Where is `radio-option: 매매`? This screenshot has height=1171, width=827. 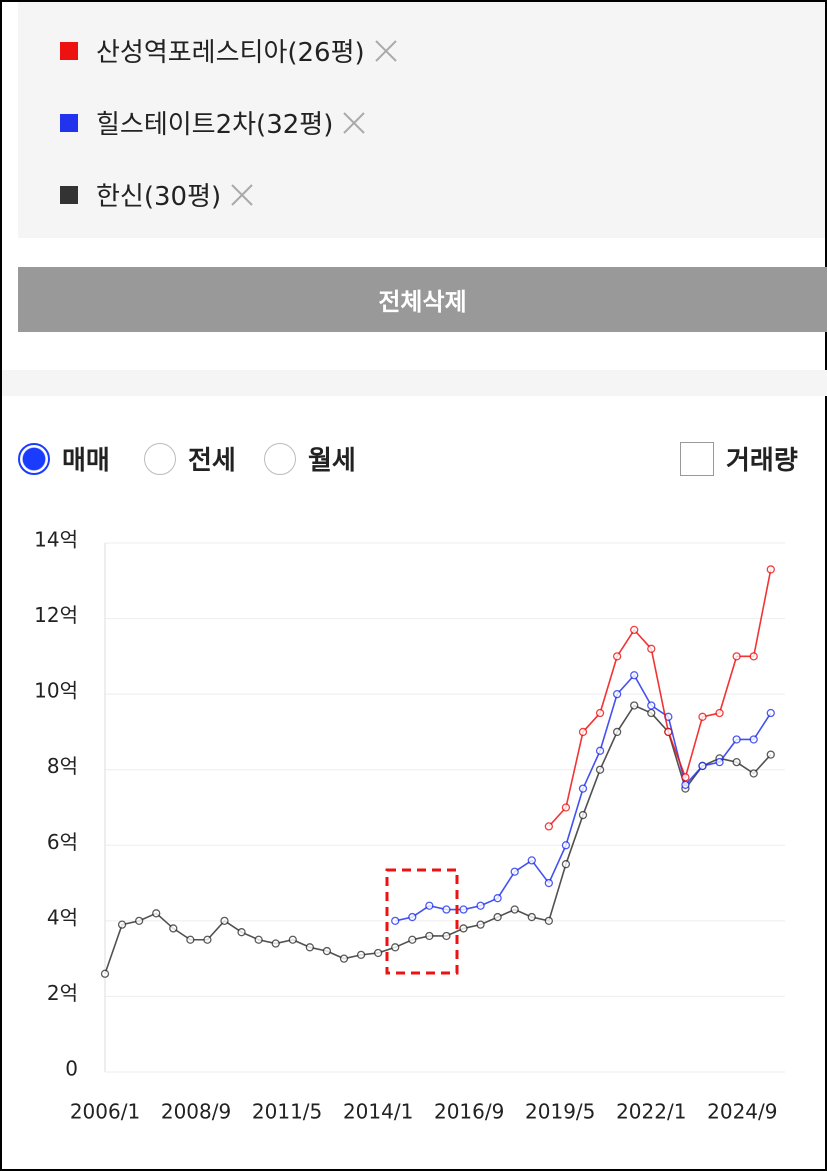 radio-option: 매매 is located at coordinates (64, 458).